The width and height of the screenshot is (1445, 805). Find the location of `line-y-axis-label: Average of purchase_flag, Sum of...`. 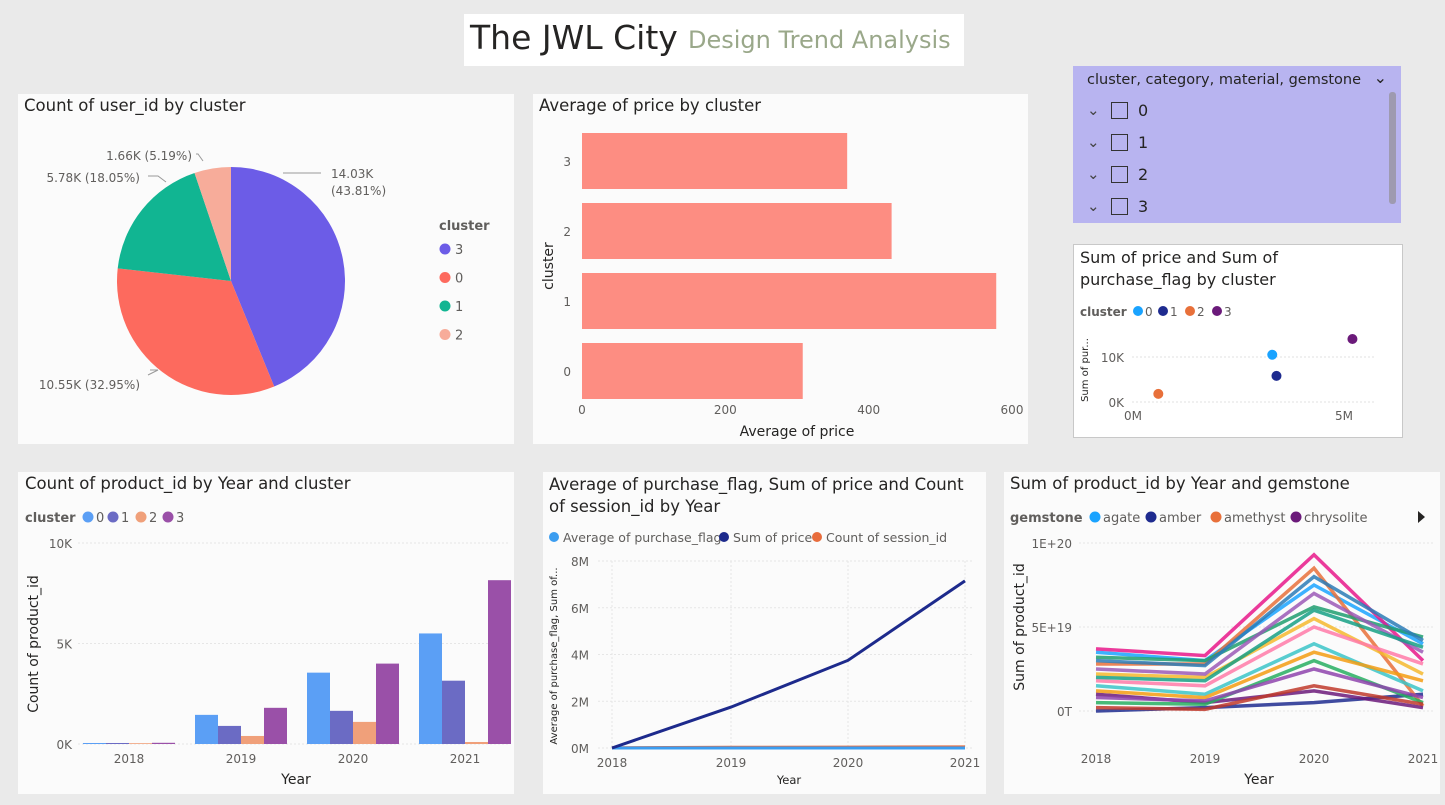

line-y-axis-label: Average of purchase_flag, Sum of... is located at coordinates (554, 655).